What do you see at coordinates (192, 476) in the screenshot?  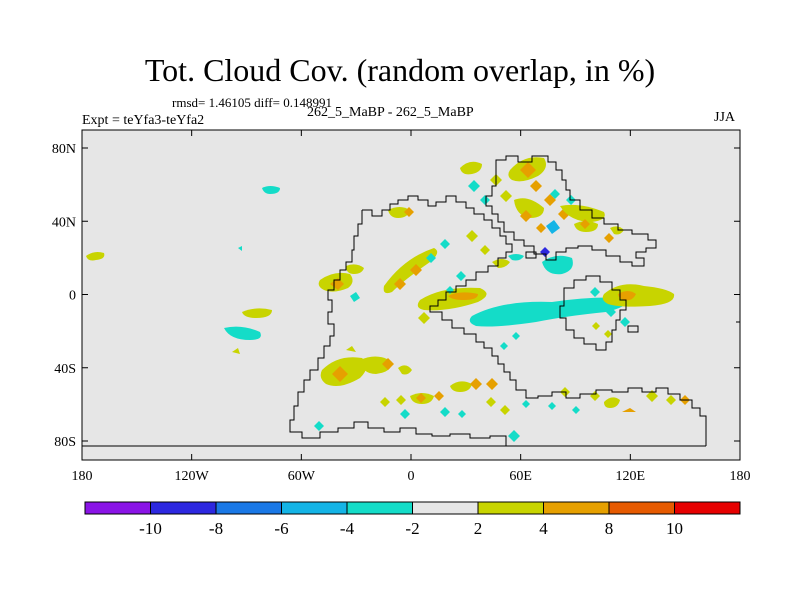 I see `x-tick-label: 120W` at bounding box center [192, 476].